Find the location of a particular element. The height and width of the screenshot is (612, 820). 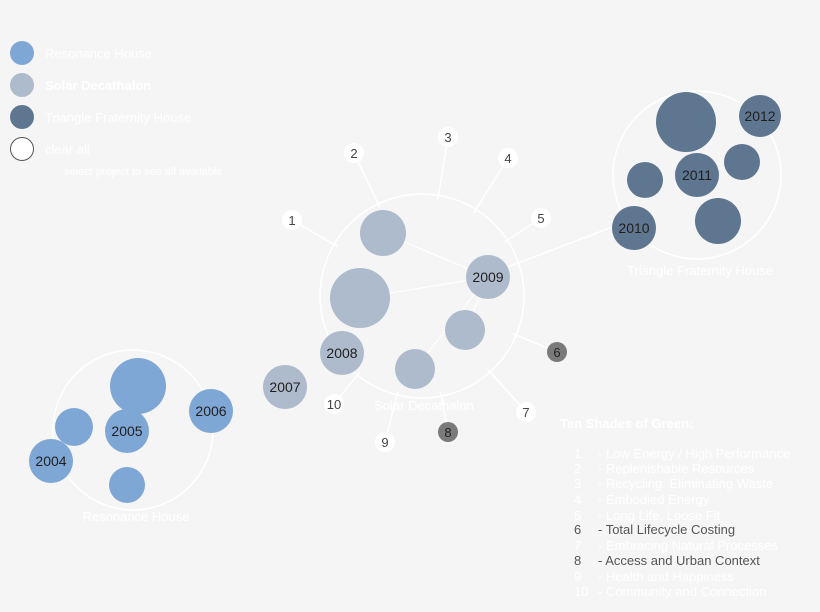

shade-node-8: 8 is located at coordinates (448, 432).